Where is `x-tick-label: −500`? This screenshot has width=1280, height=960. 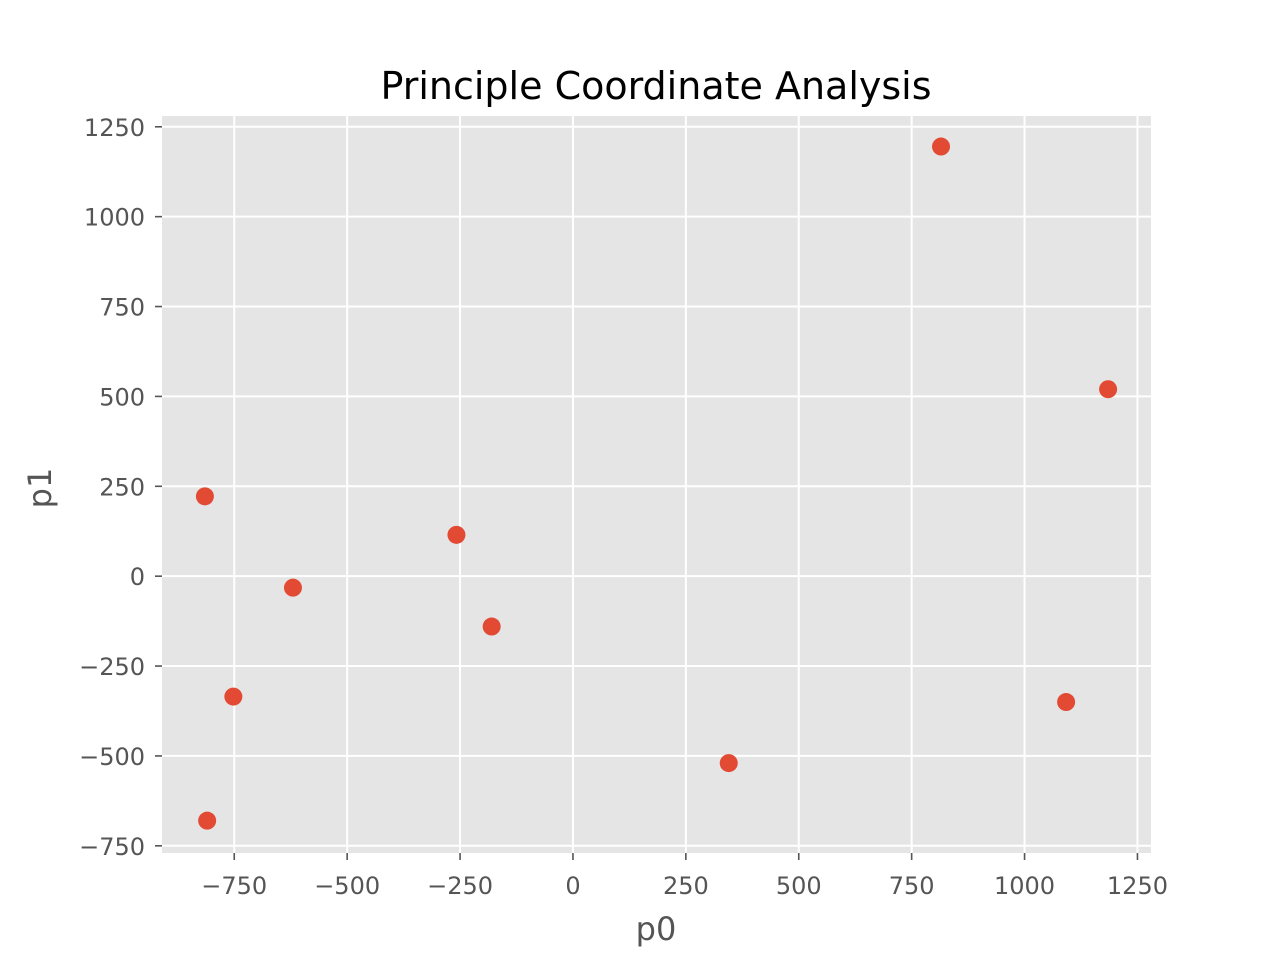
x-tick-label: −500 is located at coordinates (347, 886).